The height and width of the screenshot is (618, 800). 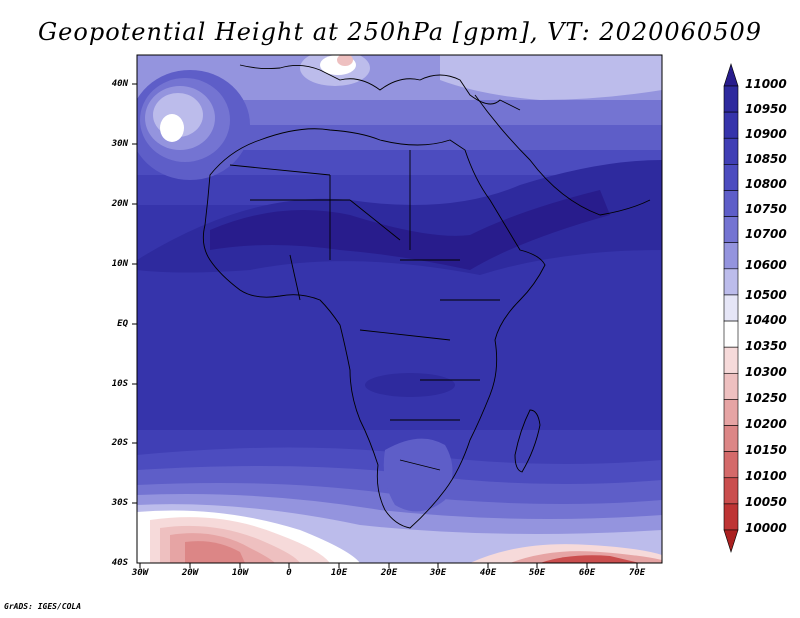 I want to click on lat-label-30n: 30N, so click(x=119, y=144).